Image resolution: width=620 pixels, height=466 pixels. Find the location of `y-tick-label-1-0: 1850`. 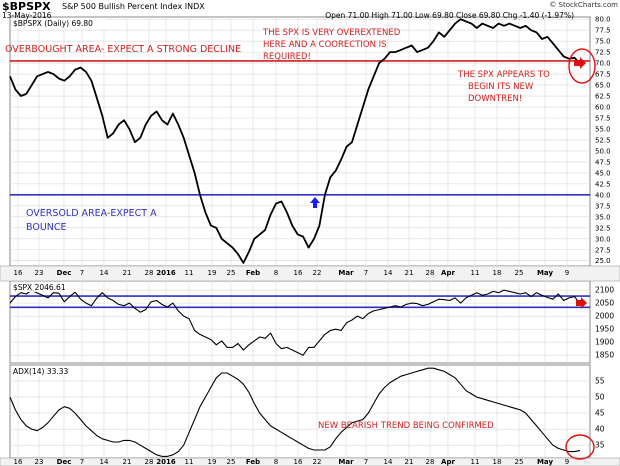

y-tick-label-1-0: 1850 is located at coordinates (604, 355).